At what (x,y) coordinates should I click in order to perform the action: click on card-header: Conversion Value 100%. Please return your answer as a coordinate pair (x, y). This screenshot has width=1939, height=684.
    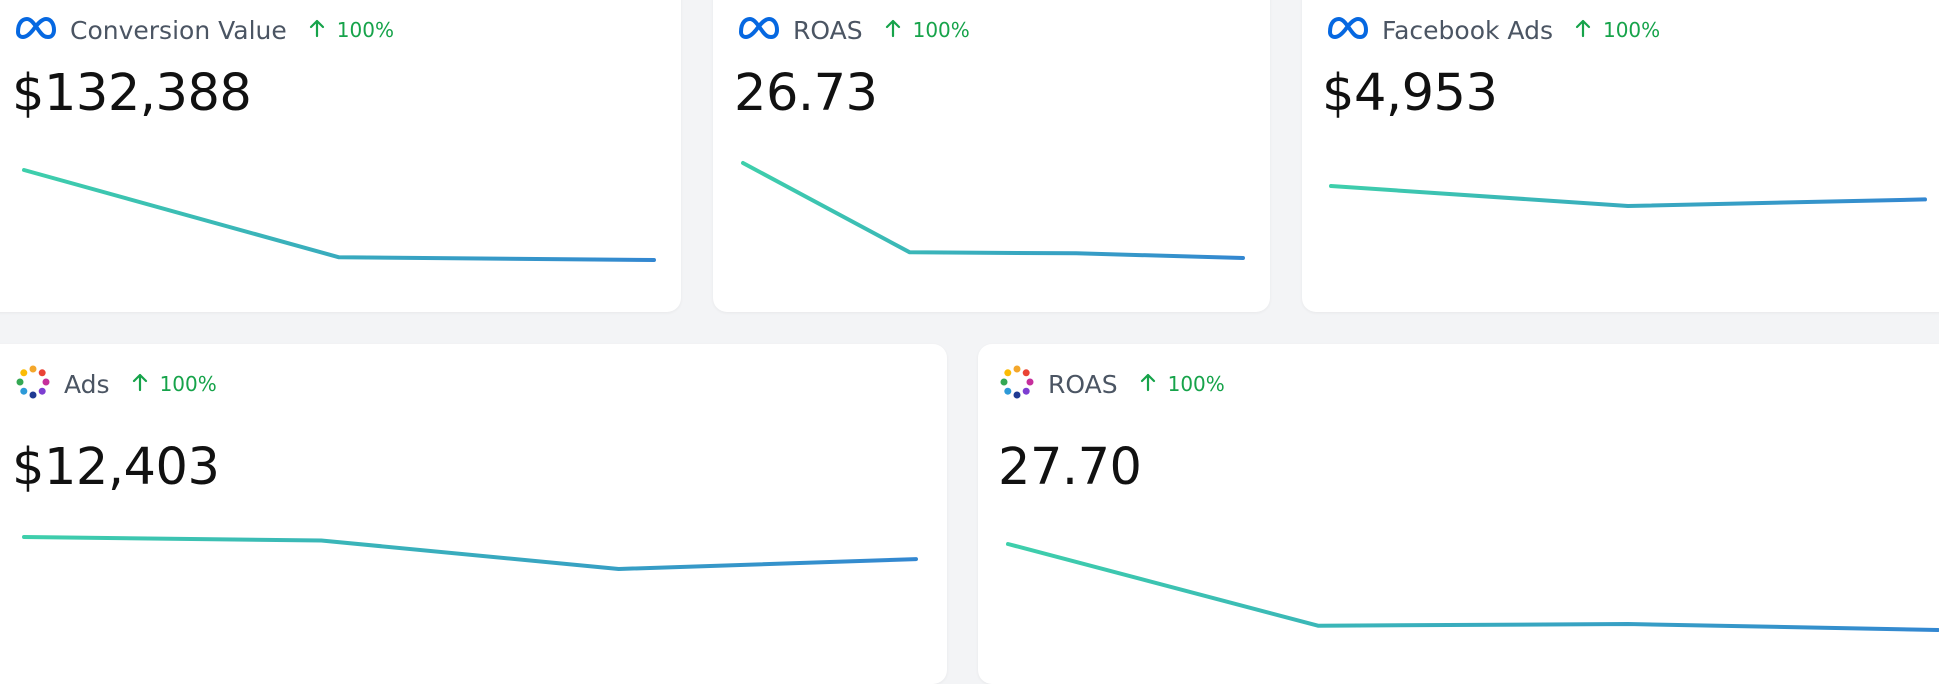
    Looking at the image, I should click on (204, 30).